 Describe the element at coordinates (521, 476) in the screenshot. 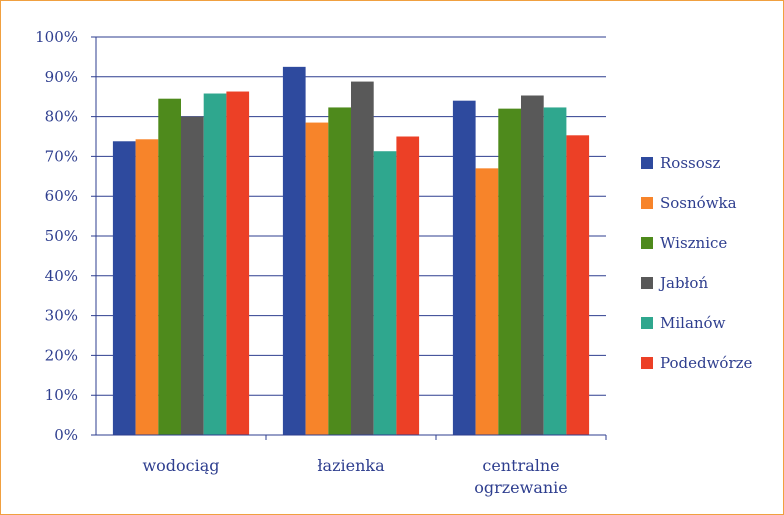

I see `x-category-label: centralne ogrzewanie` at that location.